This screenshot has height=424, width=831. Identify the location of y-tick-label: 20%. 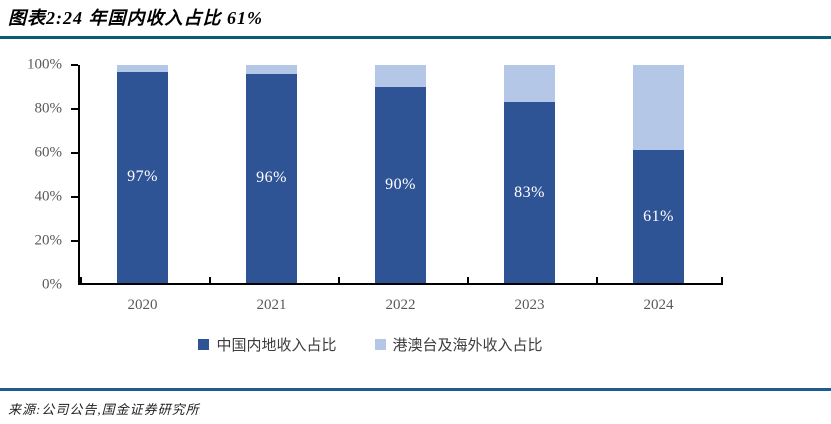
(48, 240).